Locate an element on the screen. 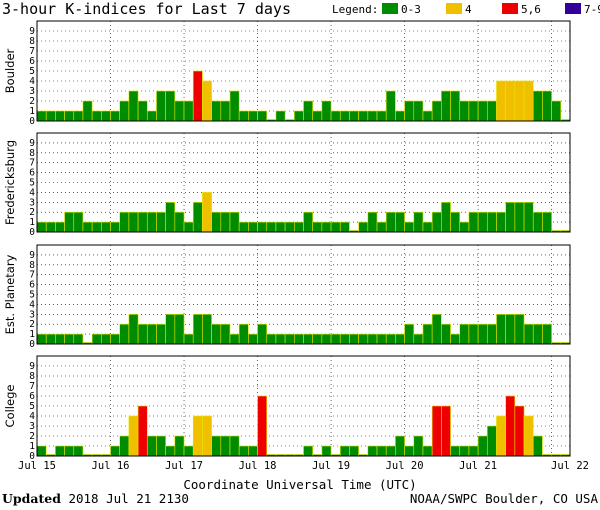 The width and height of the screenshot is (600, 510). legend-text-5-6: 5,6 is located at coordinates (531, 9).